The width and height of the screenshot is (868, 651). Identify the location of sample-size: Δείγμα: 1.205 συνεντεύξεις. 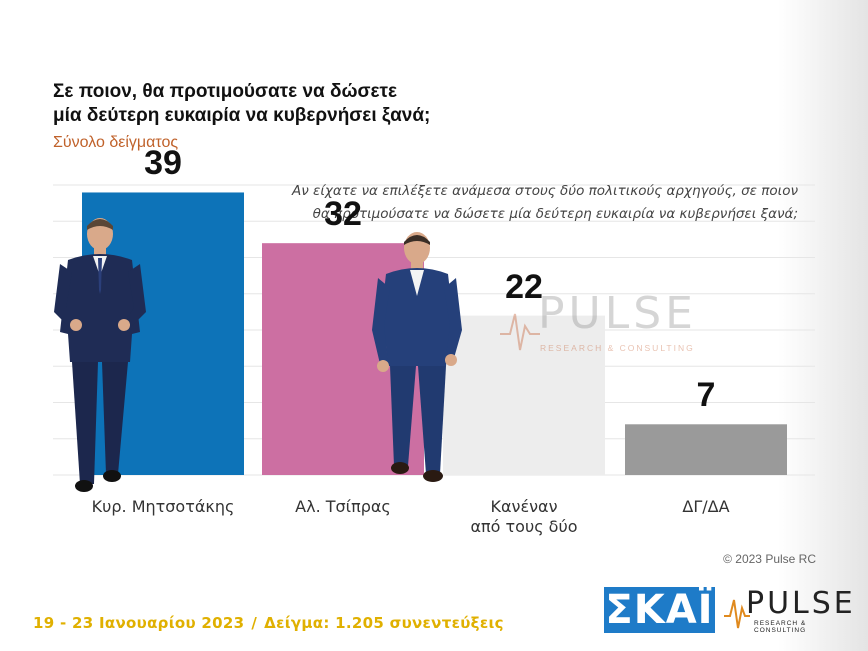
(384, 623).